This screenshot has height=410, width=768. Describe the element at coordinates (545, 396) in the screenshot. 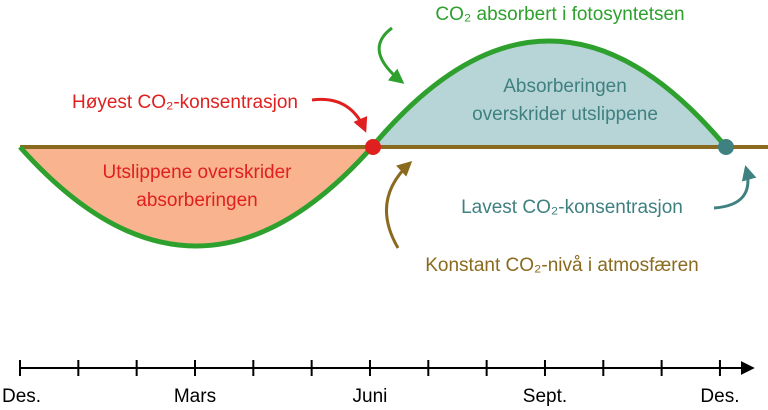

I see `timeline-label: Sept.` at that location.